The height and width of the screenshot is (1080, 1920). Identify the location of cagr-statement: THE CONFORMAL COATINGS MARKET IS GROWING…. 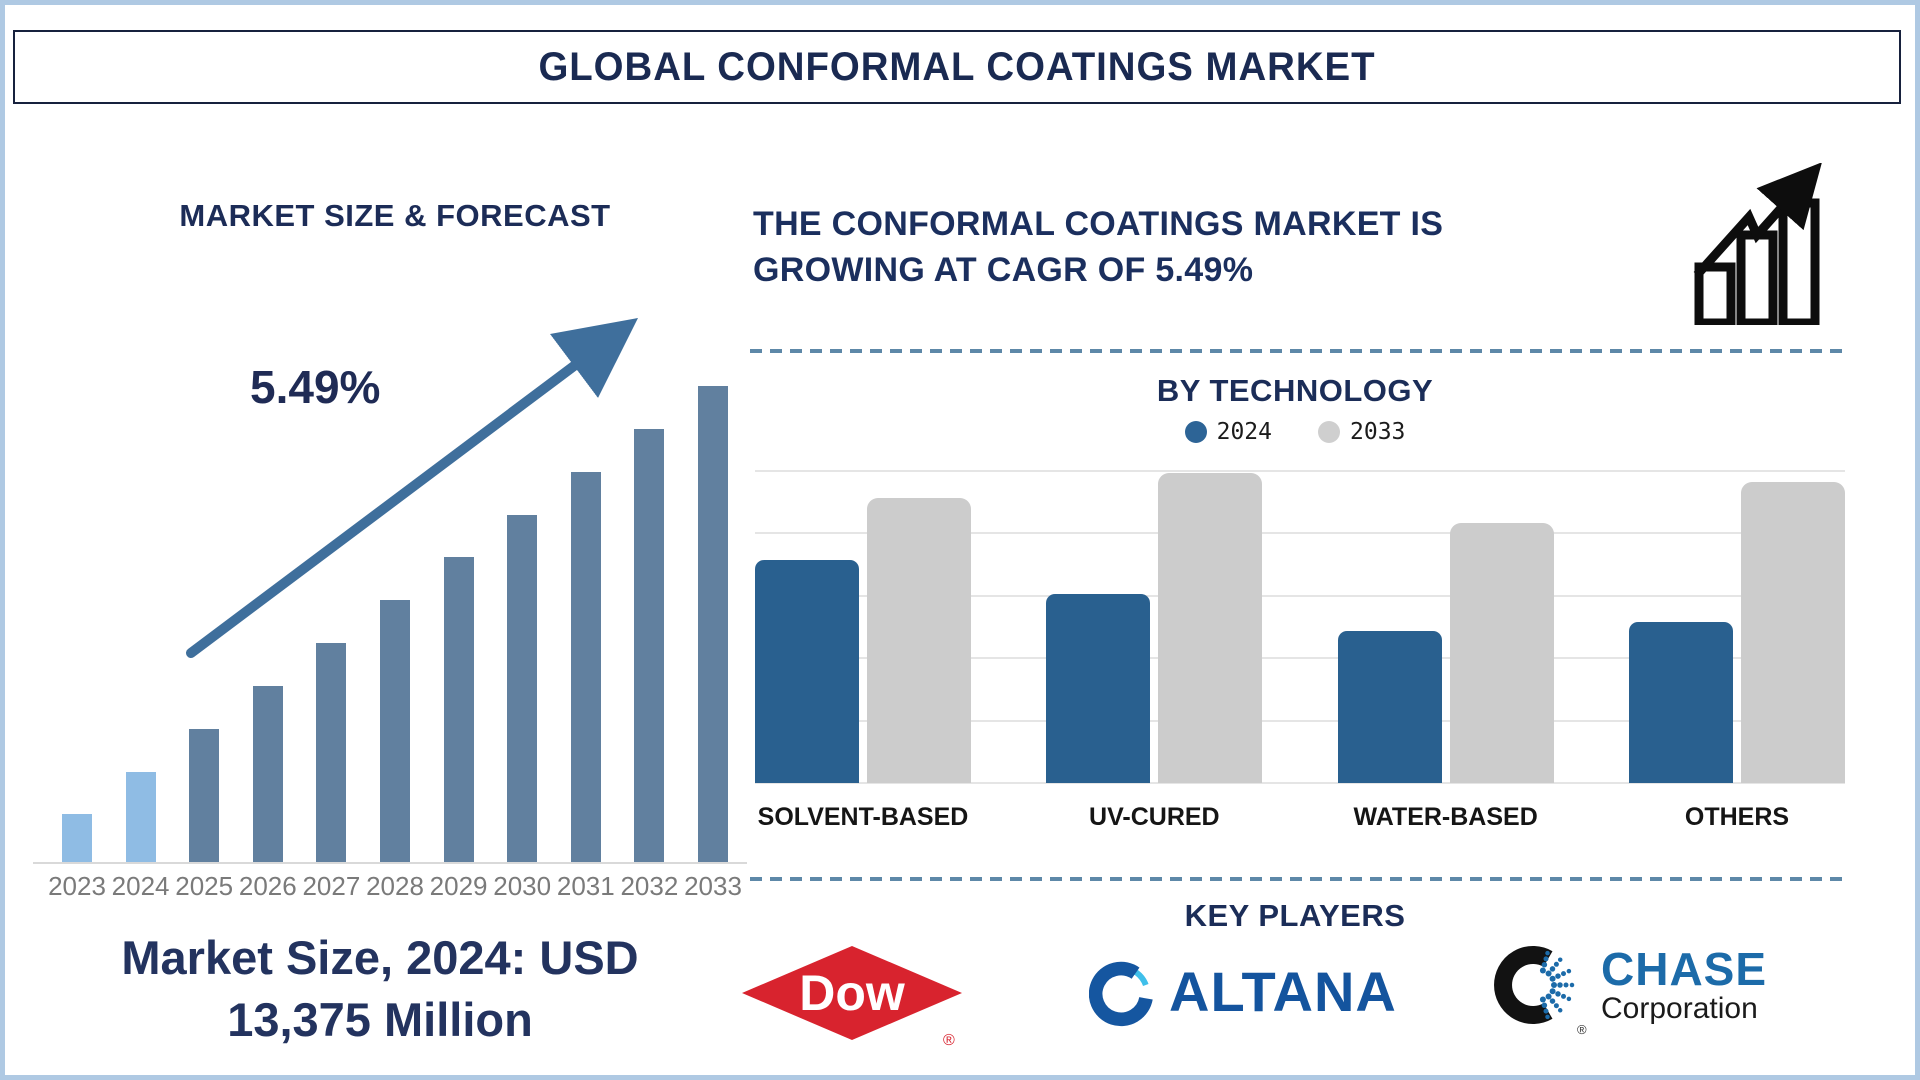
(1218, 247).